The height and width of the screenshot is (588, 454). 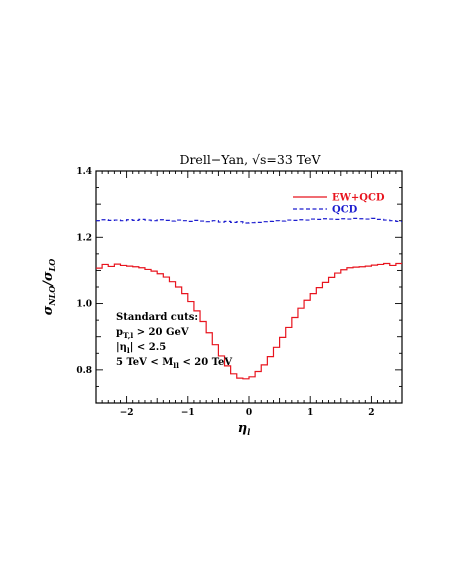 What do you see at coordinates (188, 413) in the screenshot?
I see `x-tick-label: −1` at bounding box center [188, 413].